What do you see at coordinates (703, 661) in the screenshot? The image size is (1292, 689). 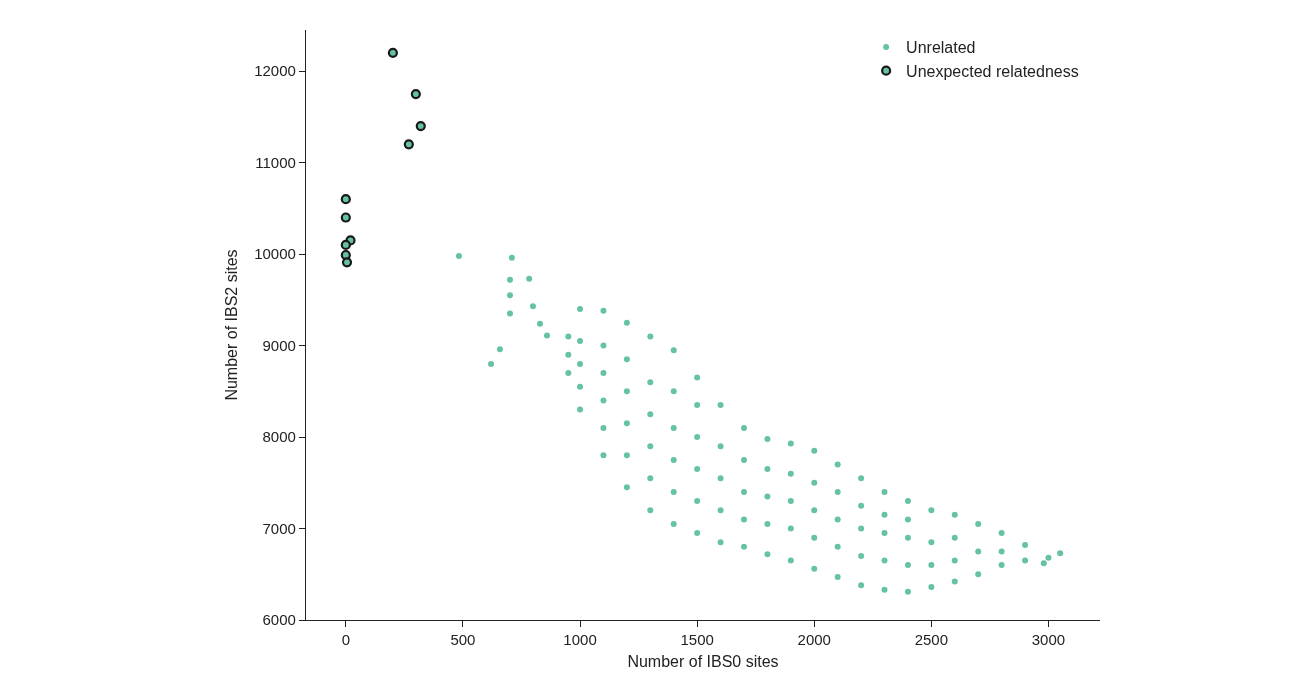 I see `x-axis-title: Number of IBS0 sites` at bounding box center [703, 661].